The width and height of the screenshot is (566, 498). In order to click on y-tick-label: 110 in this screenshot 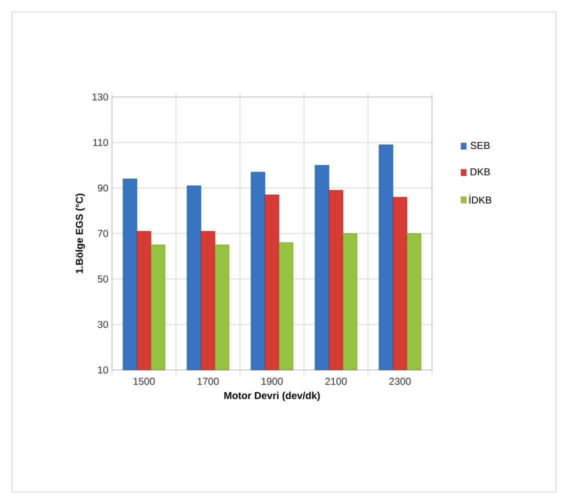, I will do `click(100, 142)`.